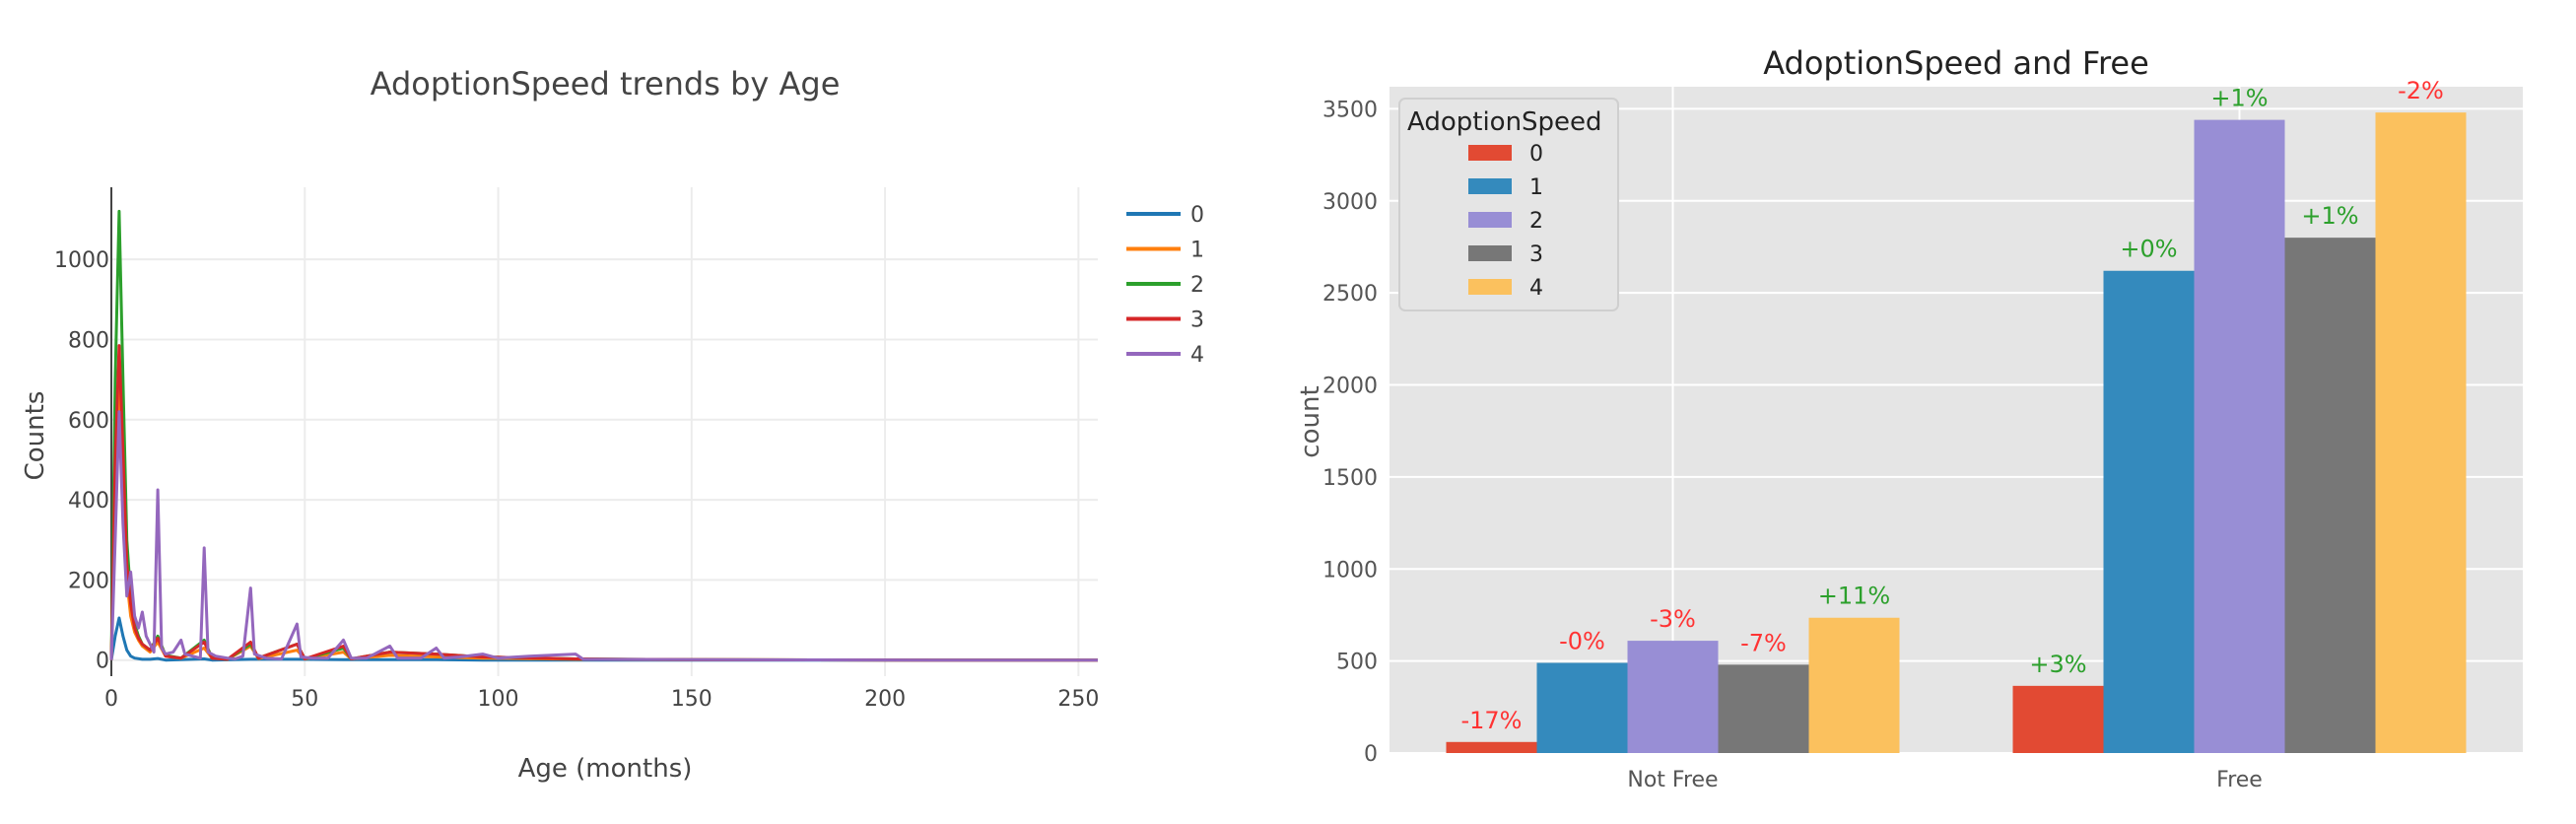 The image size is (2576, 824). Describe the element at coordinates (304, 700) in the screenshot. I see `left-x-tick-label: 50` at that location.